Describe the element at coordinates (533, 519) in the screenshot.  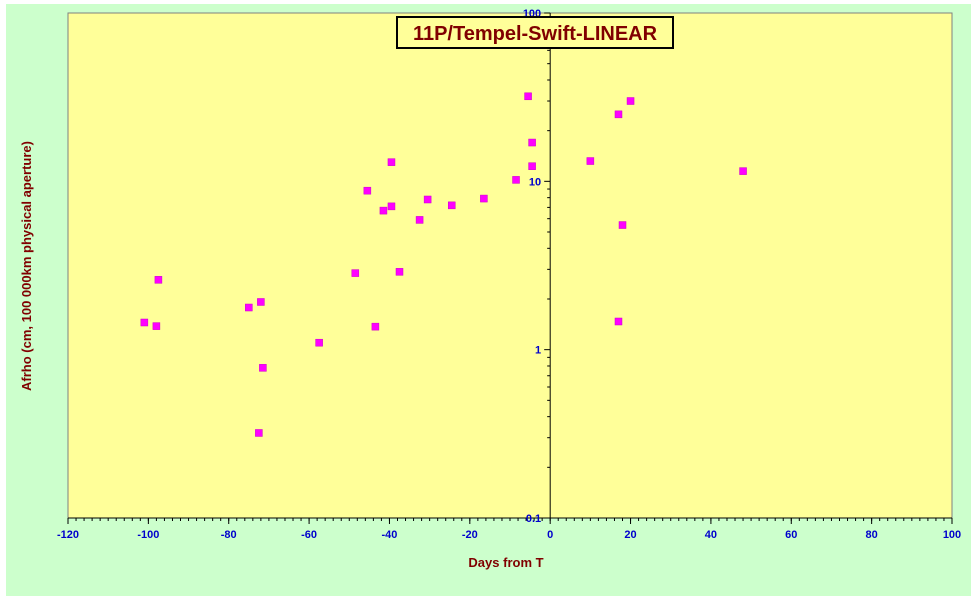
I see `y-tick-label: 0.1` at that location.